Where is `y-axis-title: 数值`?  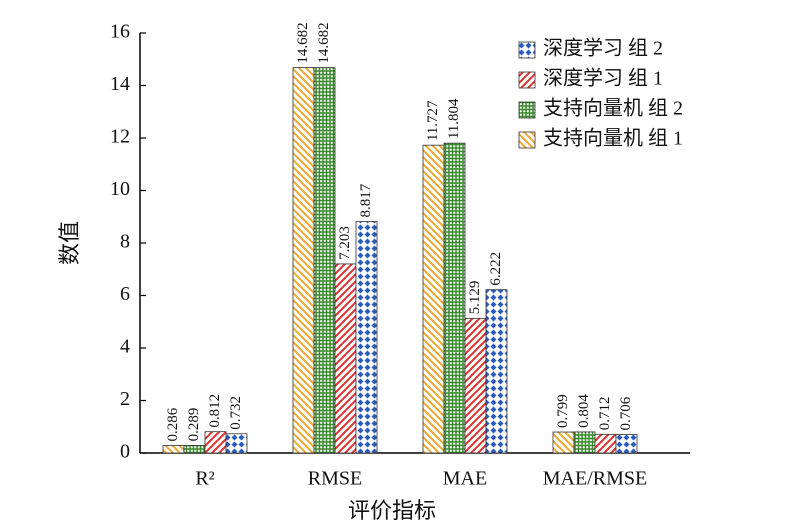 y-axis-title: 数值 is located at coordinates (69, 243).